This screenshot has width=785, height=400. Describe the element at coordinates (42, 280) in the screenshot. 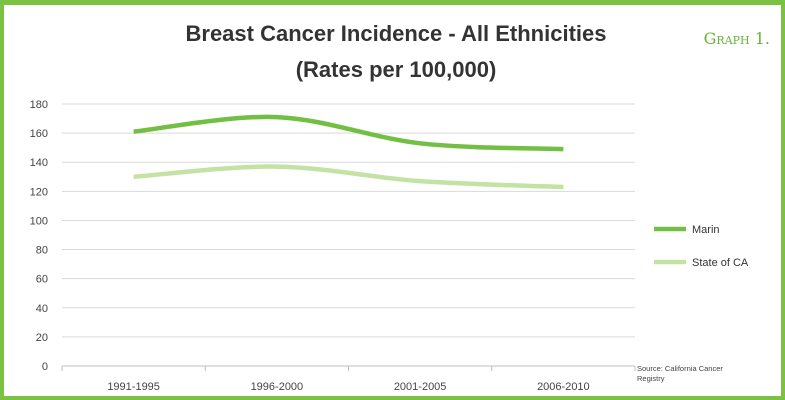

I see `y-tick-label-60: 60` at that location.